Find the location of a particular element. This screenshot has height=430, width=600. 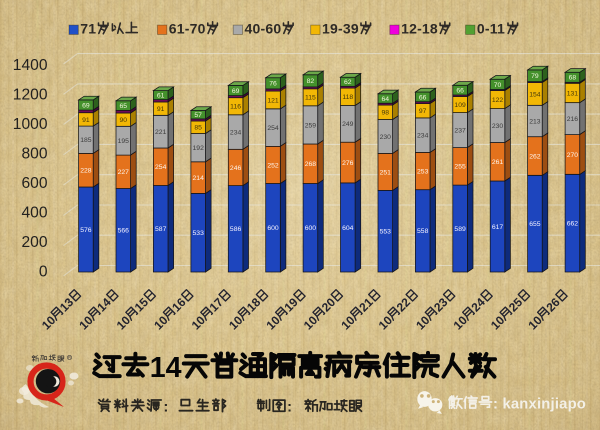

svg-text: 252 is located at coordinates (273, 165).